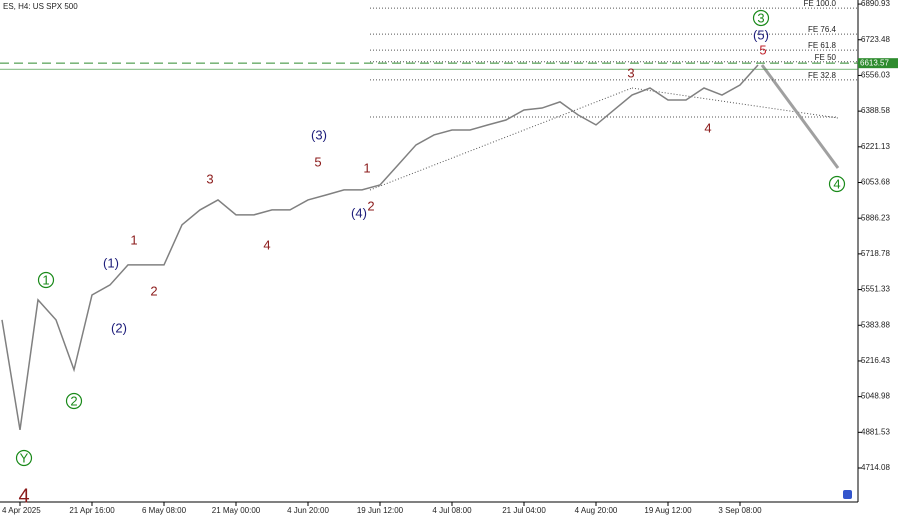 The height and width of the screenshot is (519, 900). I want to click on x-tick-label: 6 May 08:00, so click(164, 510).